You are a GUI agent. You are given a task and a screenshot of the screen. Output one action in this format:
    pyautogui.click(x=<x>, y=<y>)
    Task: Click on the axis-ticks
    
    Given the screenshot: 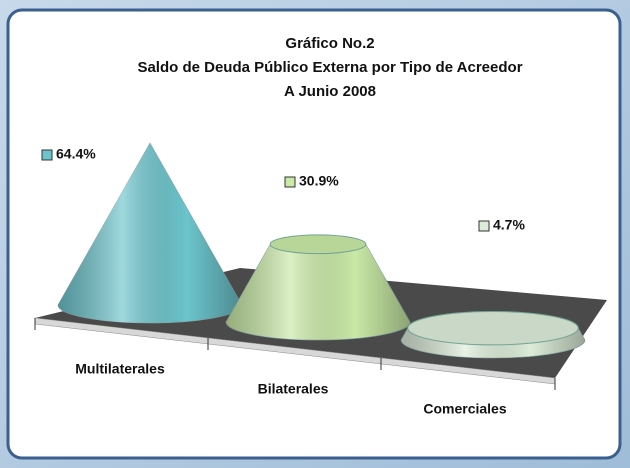 What is the action you would take?
    pyautogui.click(x=295, y=354)
    